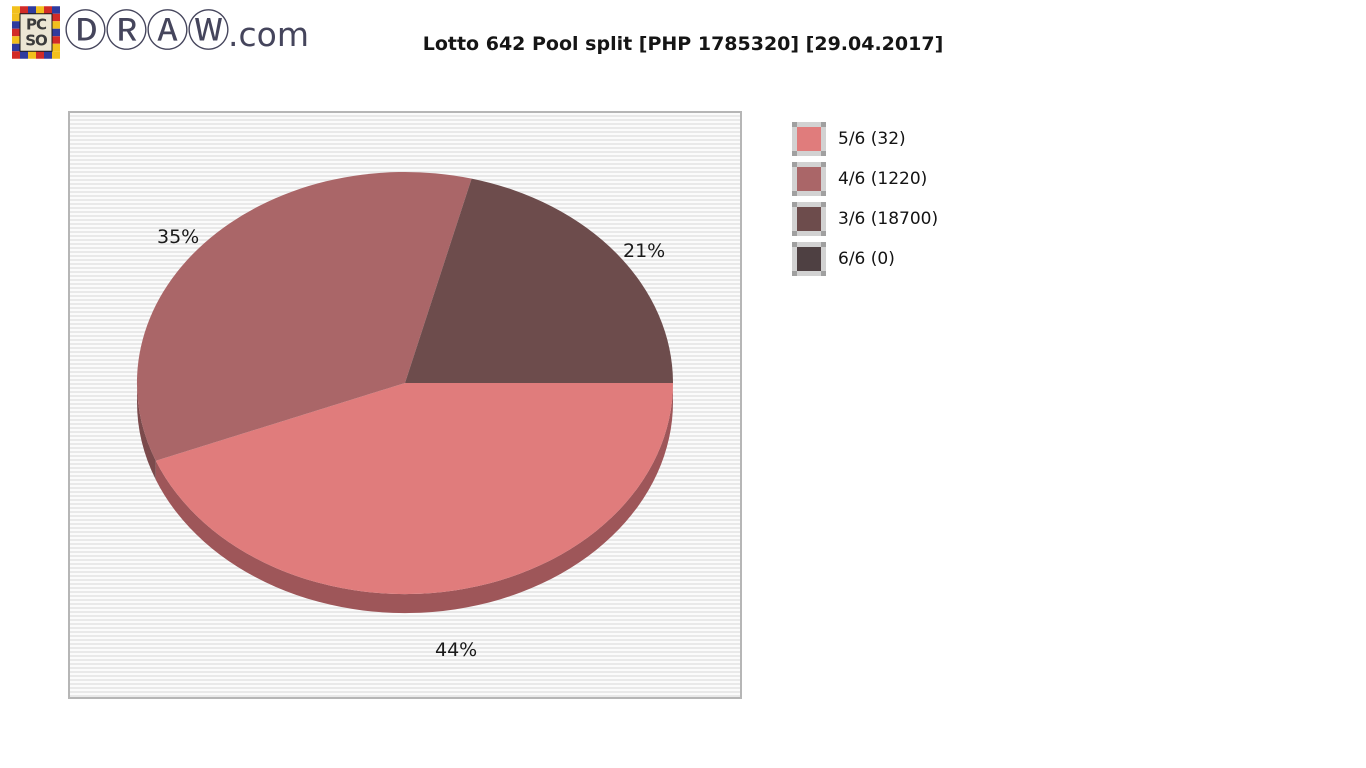 This screenshot has height=768, width=1366. What do you see at coordinates (36, 24) in the screenshot?
I see `pcso-icon-text-top: PC` at bounding box center [36, 24].